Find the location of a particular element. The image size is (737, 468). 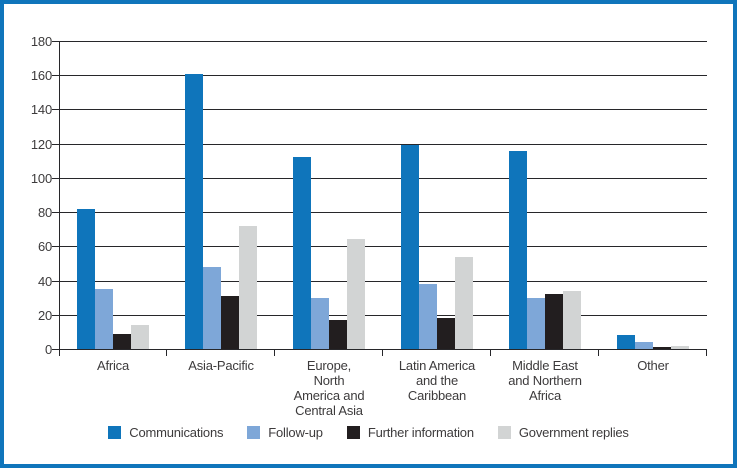

y-axis-label: 40 is located at coordinates (44, 281).